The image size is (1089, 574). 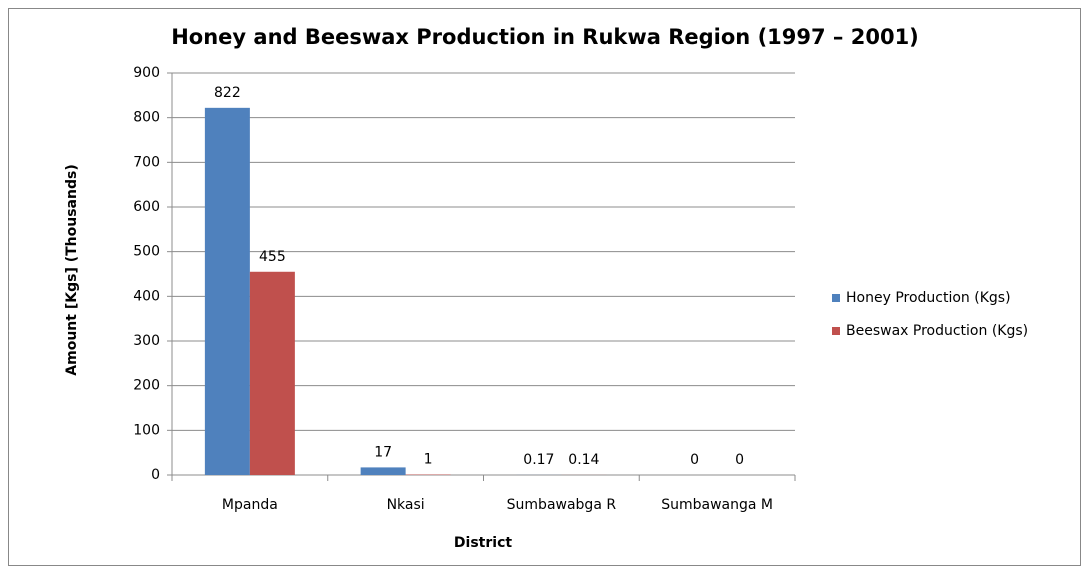 I want to click on y-tick-label: 700, so click(x=146, y=162).